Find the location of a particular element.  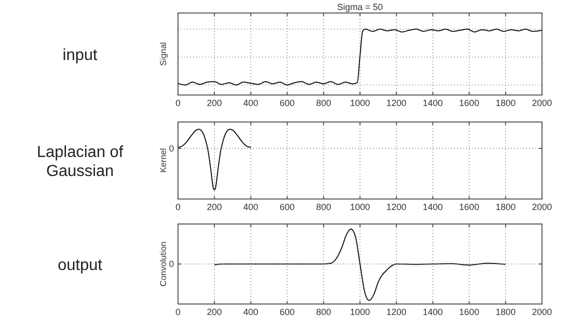

y-axis-title: Convolution is located at coordinates (163, 263).